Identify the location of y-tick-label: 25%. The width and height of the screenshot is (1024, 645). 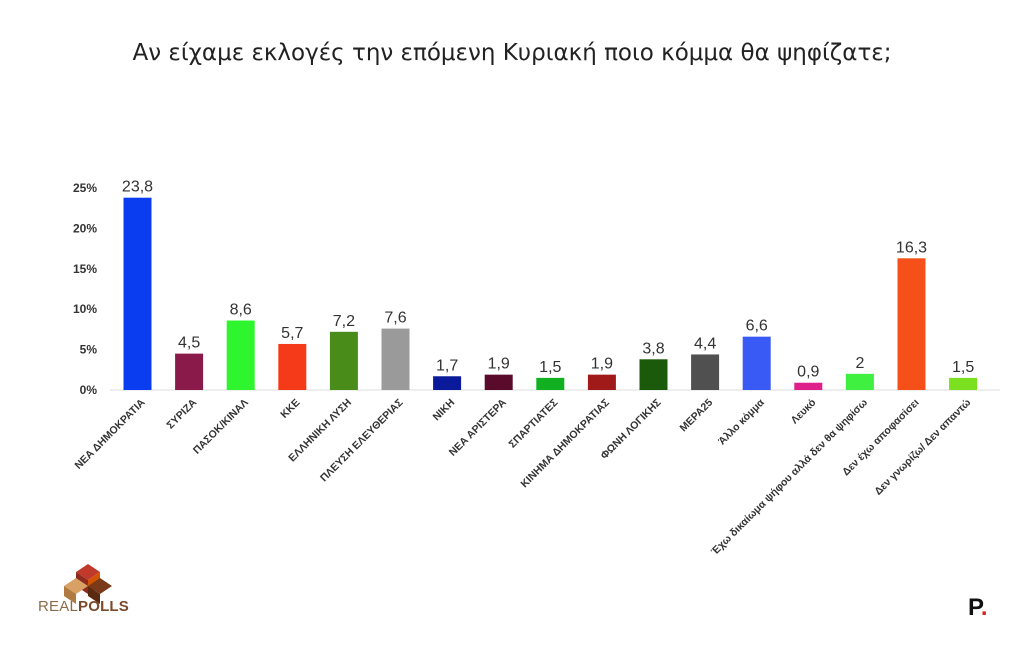
(85, 188).